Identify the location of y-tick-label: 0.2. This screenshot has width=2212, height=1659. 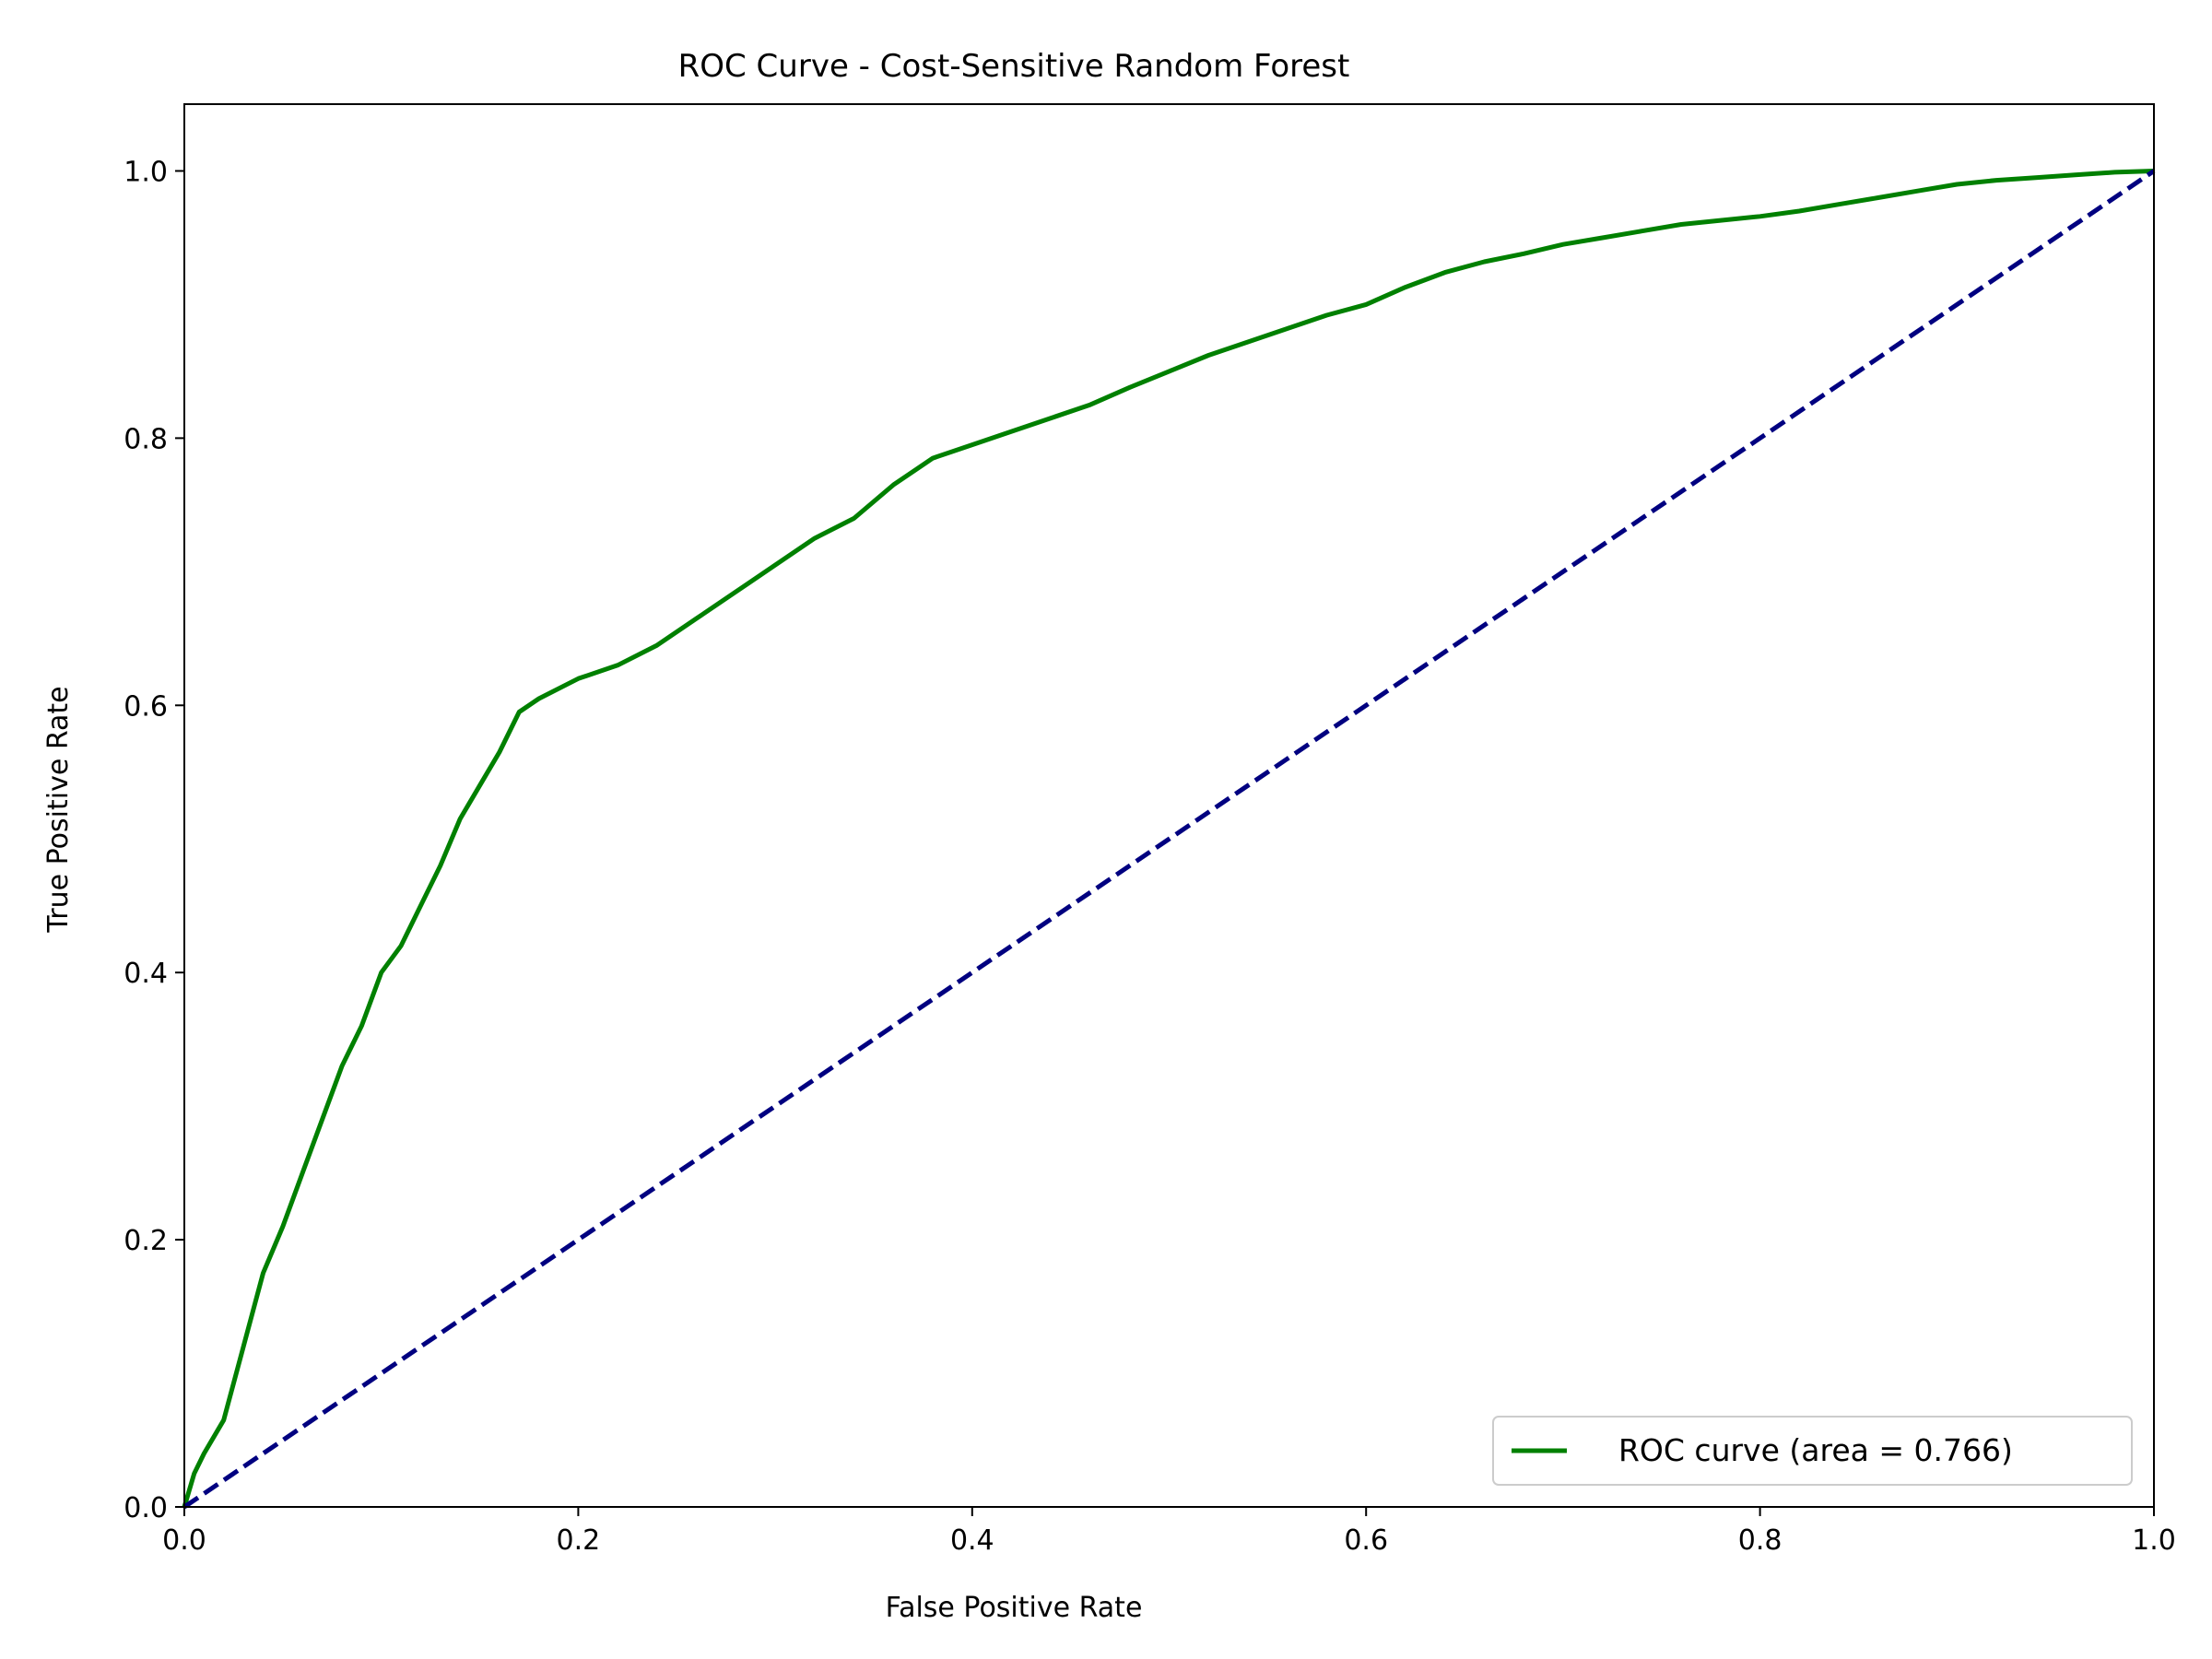
(146, 1241).